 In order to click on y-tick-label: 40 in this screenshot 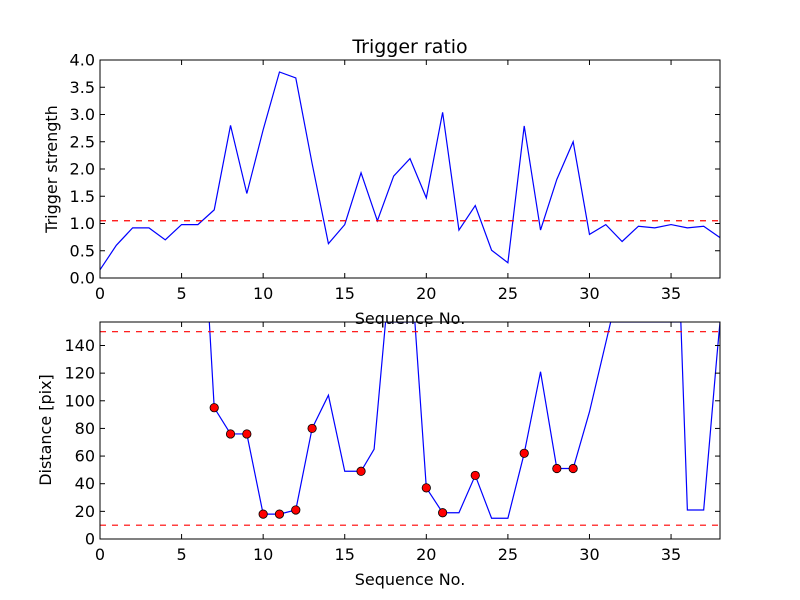, I will do `click(85, 483)`.